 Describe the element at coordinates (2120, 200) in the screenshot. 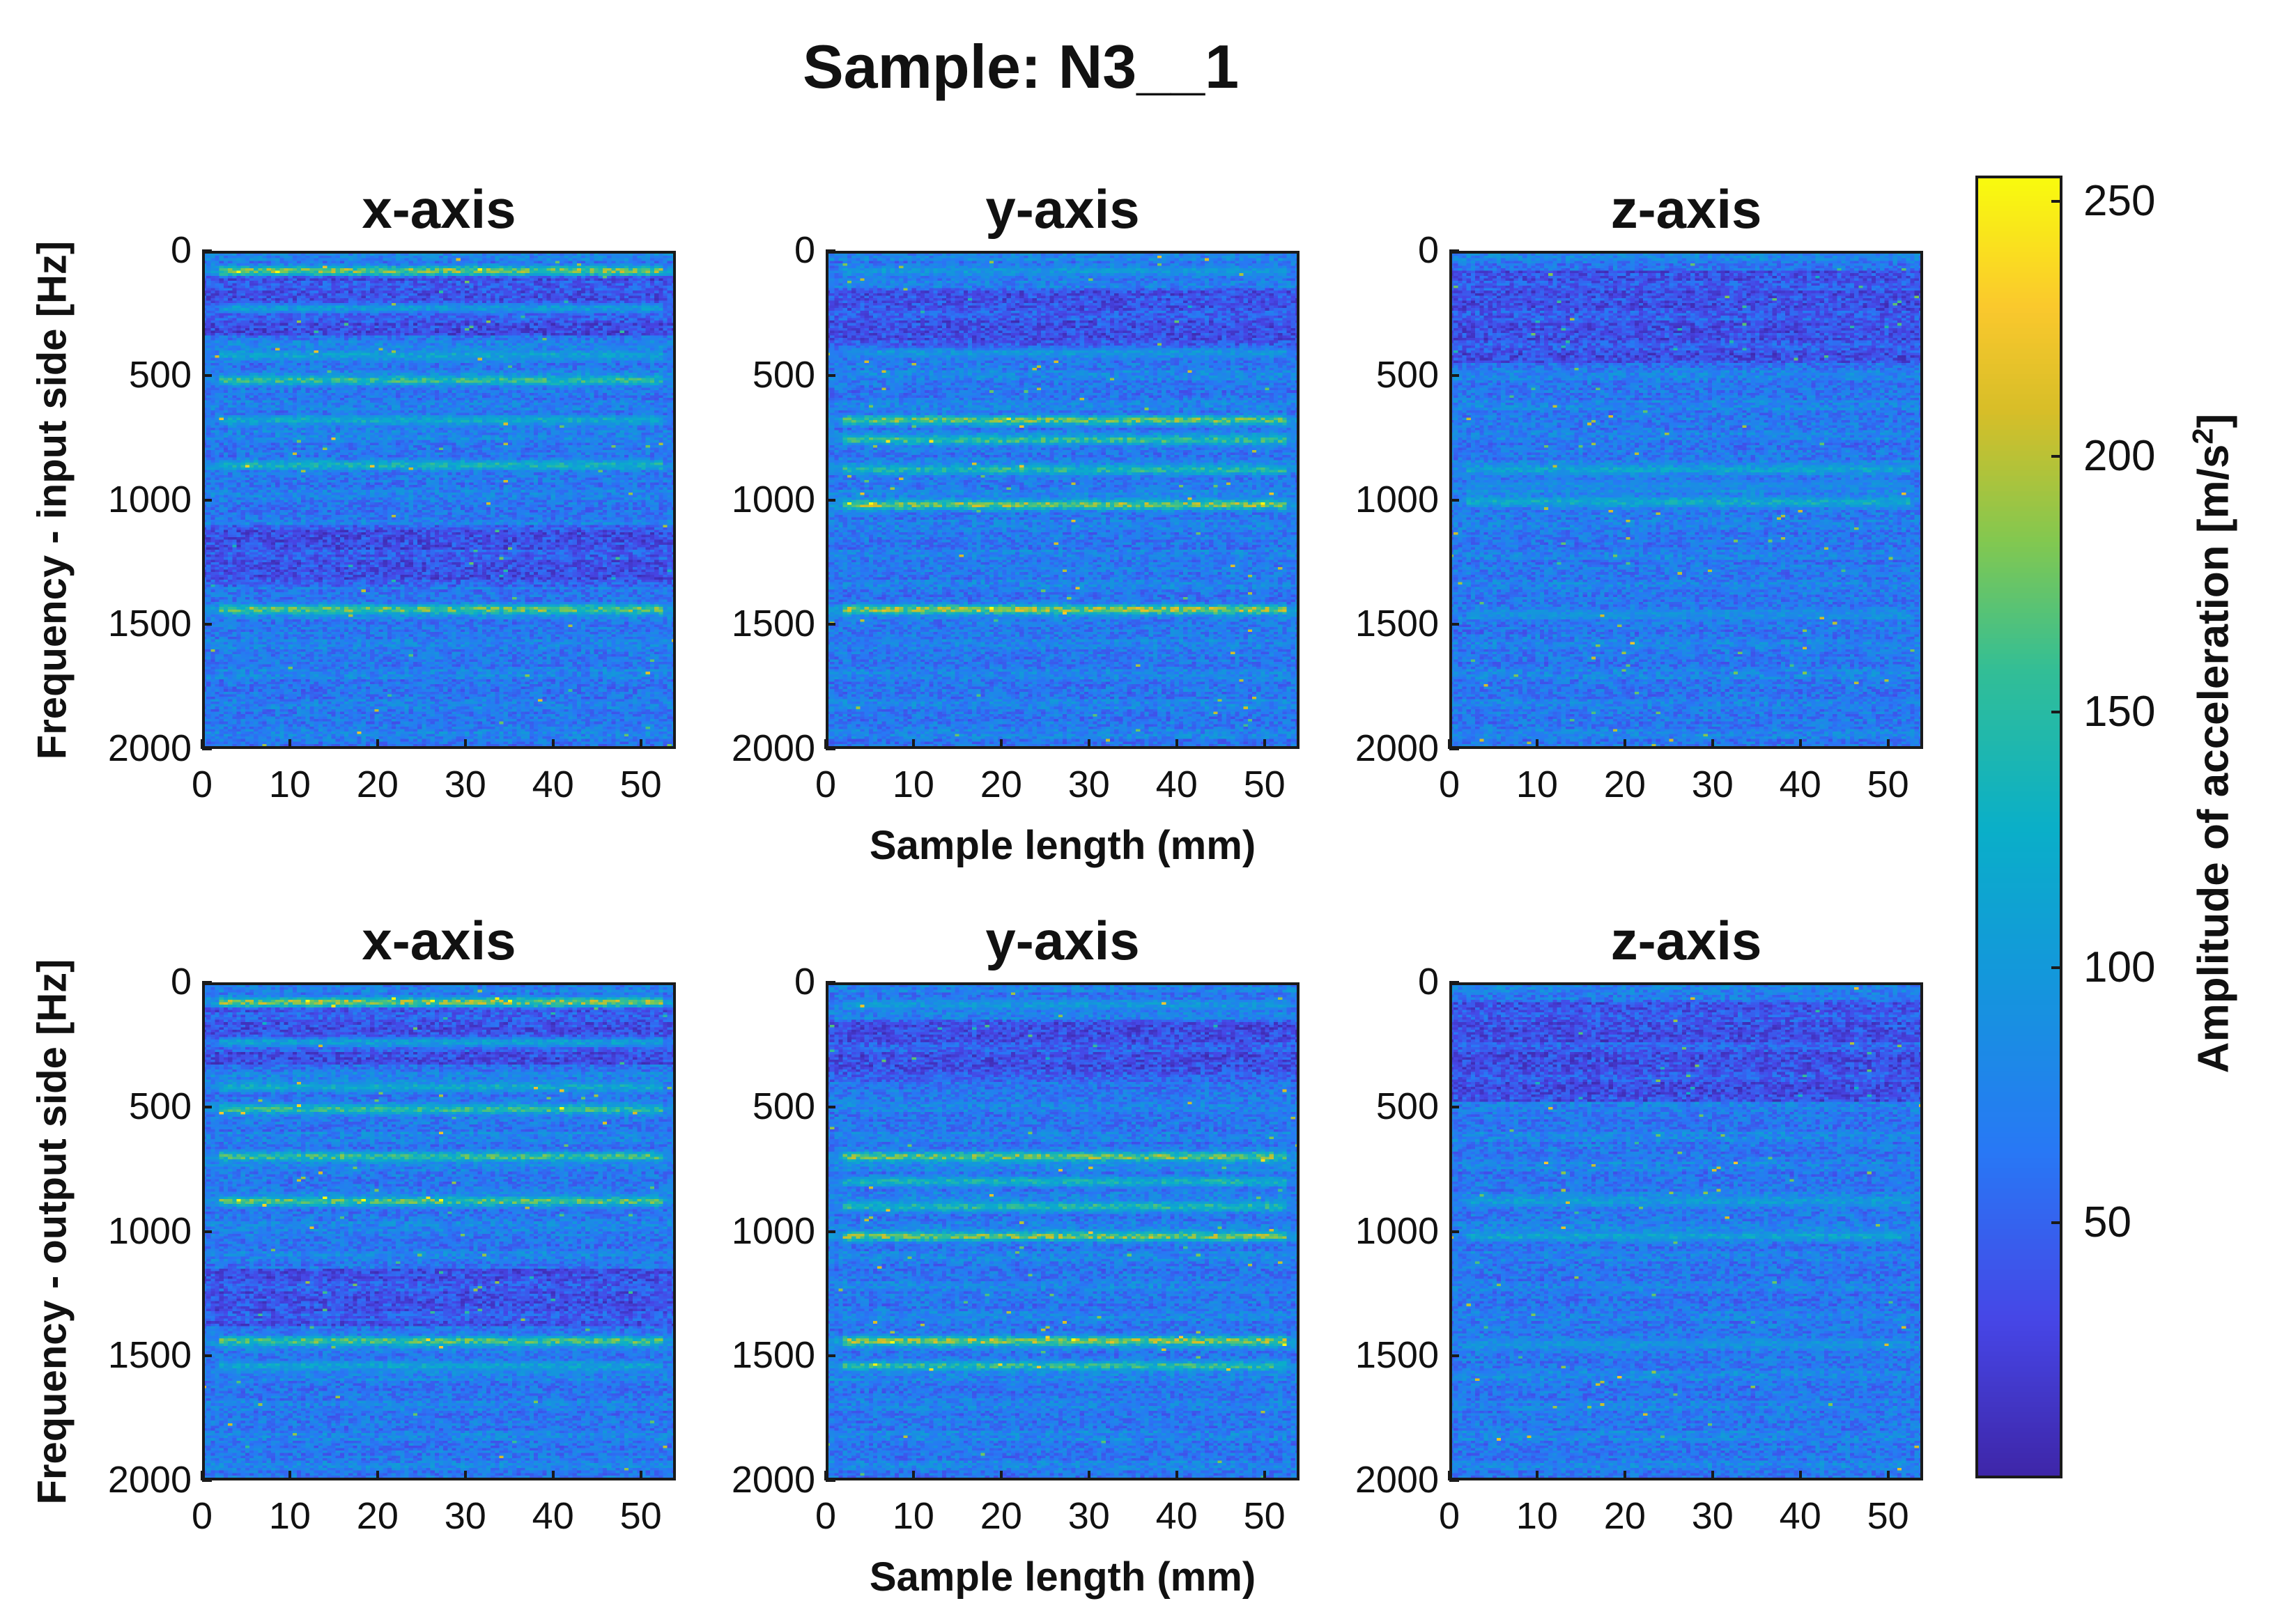

I see `colorbar-tick-label: 250` at that location.